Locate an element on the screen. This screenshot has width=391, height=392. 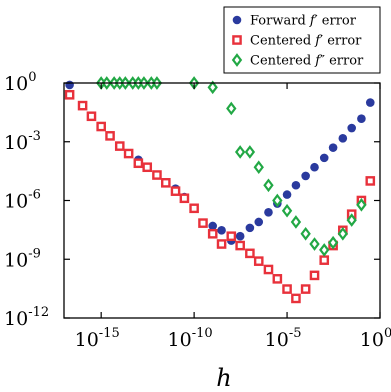
y-tick-label: 10⁰ is located at coordinates (20, 82).